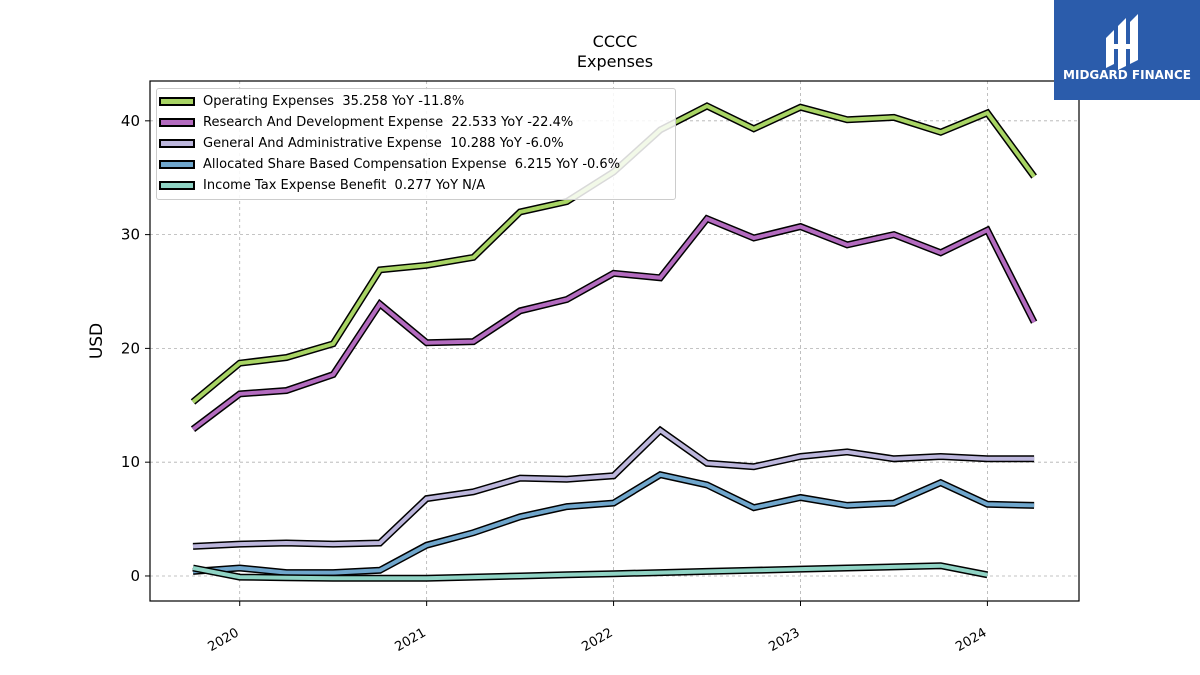 The width and height of the screenshot is (1200, 675). I want to click on legend-swatch-general-administrative, so click(177, 143).